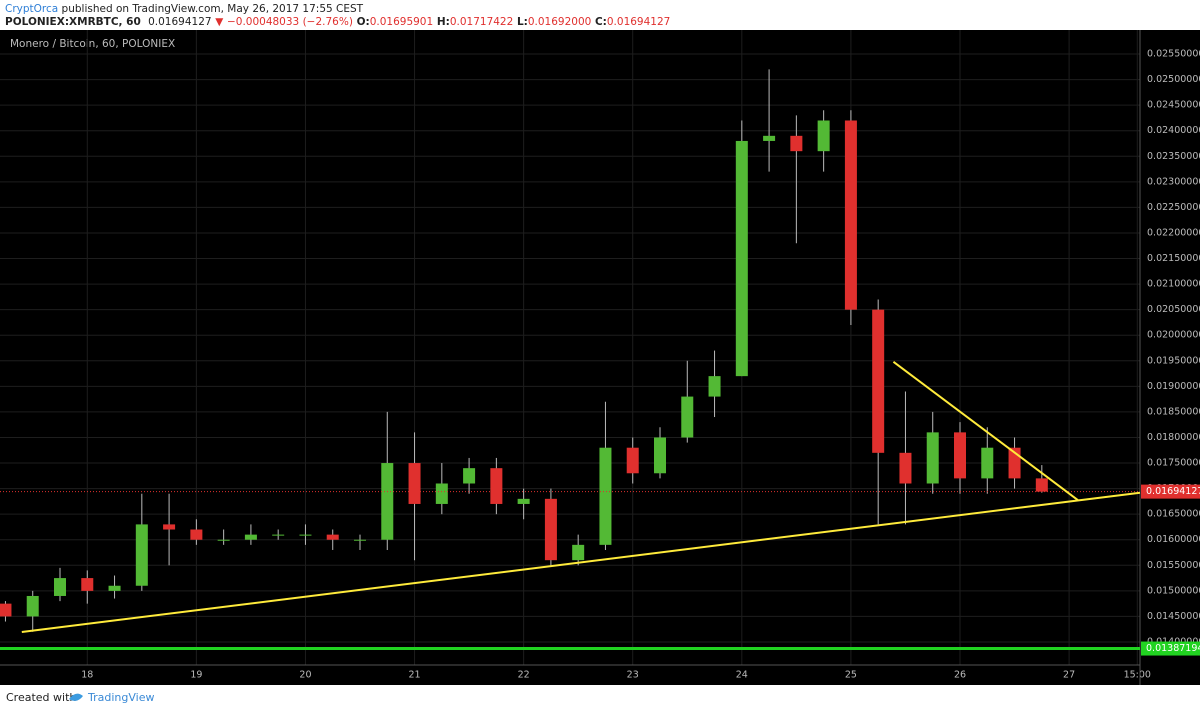 This screenshot has height=711, width=1200. I want to click on x-tick-label: 27, so click(1069, 675).